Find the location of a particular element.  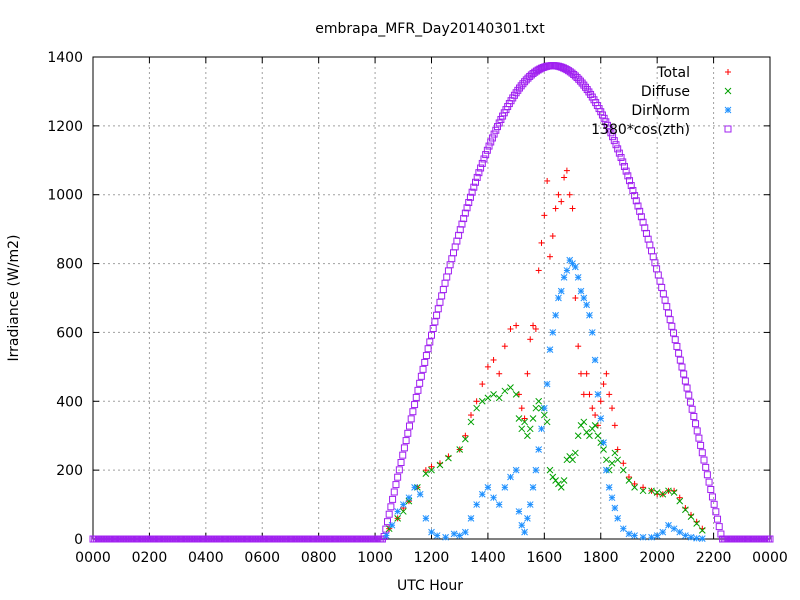

legend-label: 1380*cos(zth) is located at coordinates (640, 130).